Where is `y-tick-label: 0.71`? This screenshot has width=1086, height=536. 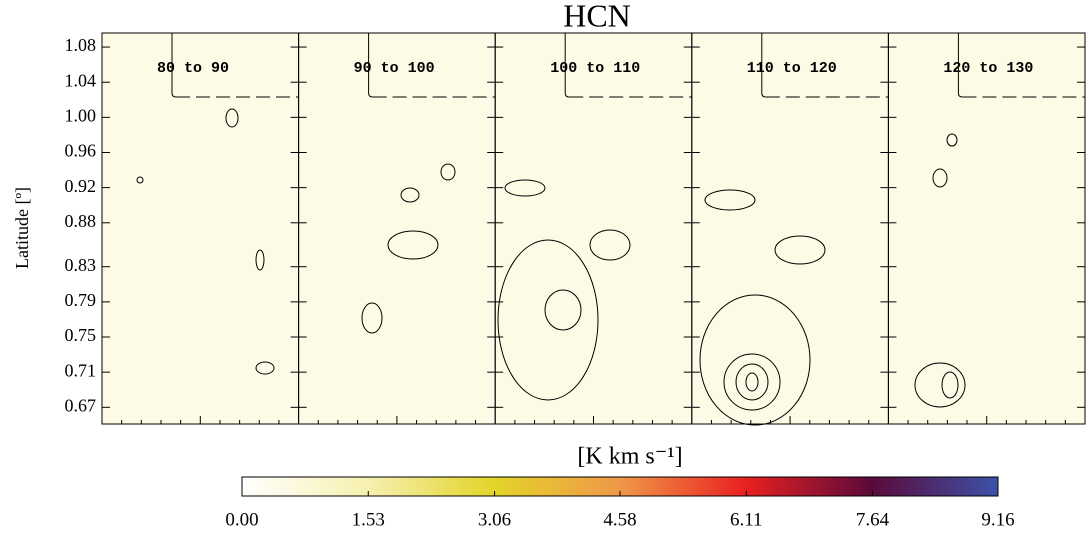 y-tick-label: 0.71 is located at coordinates (81, 370).